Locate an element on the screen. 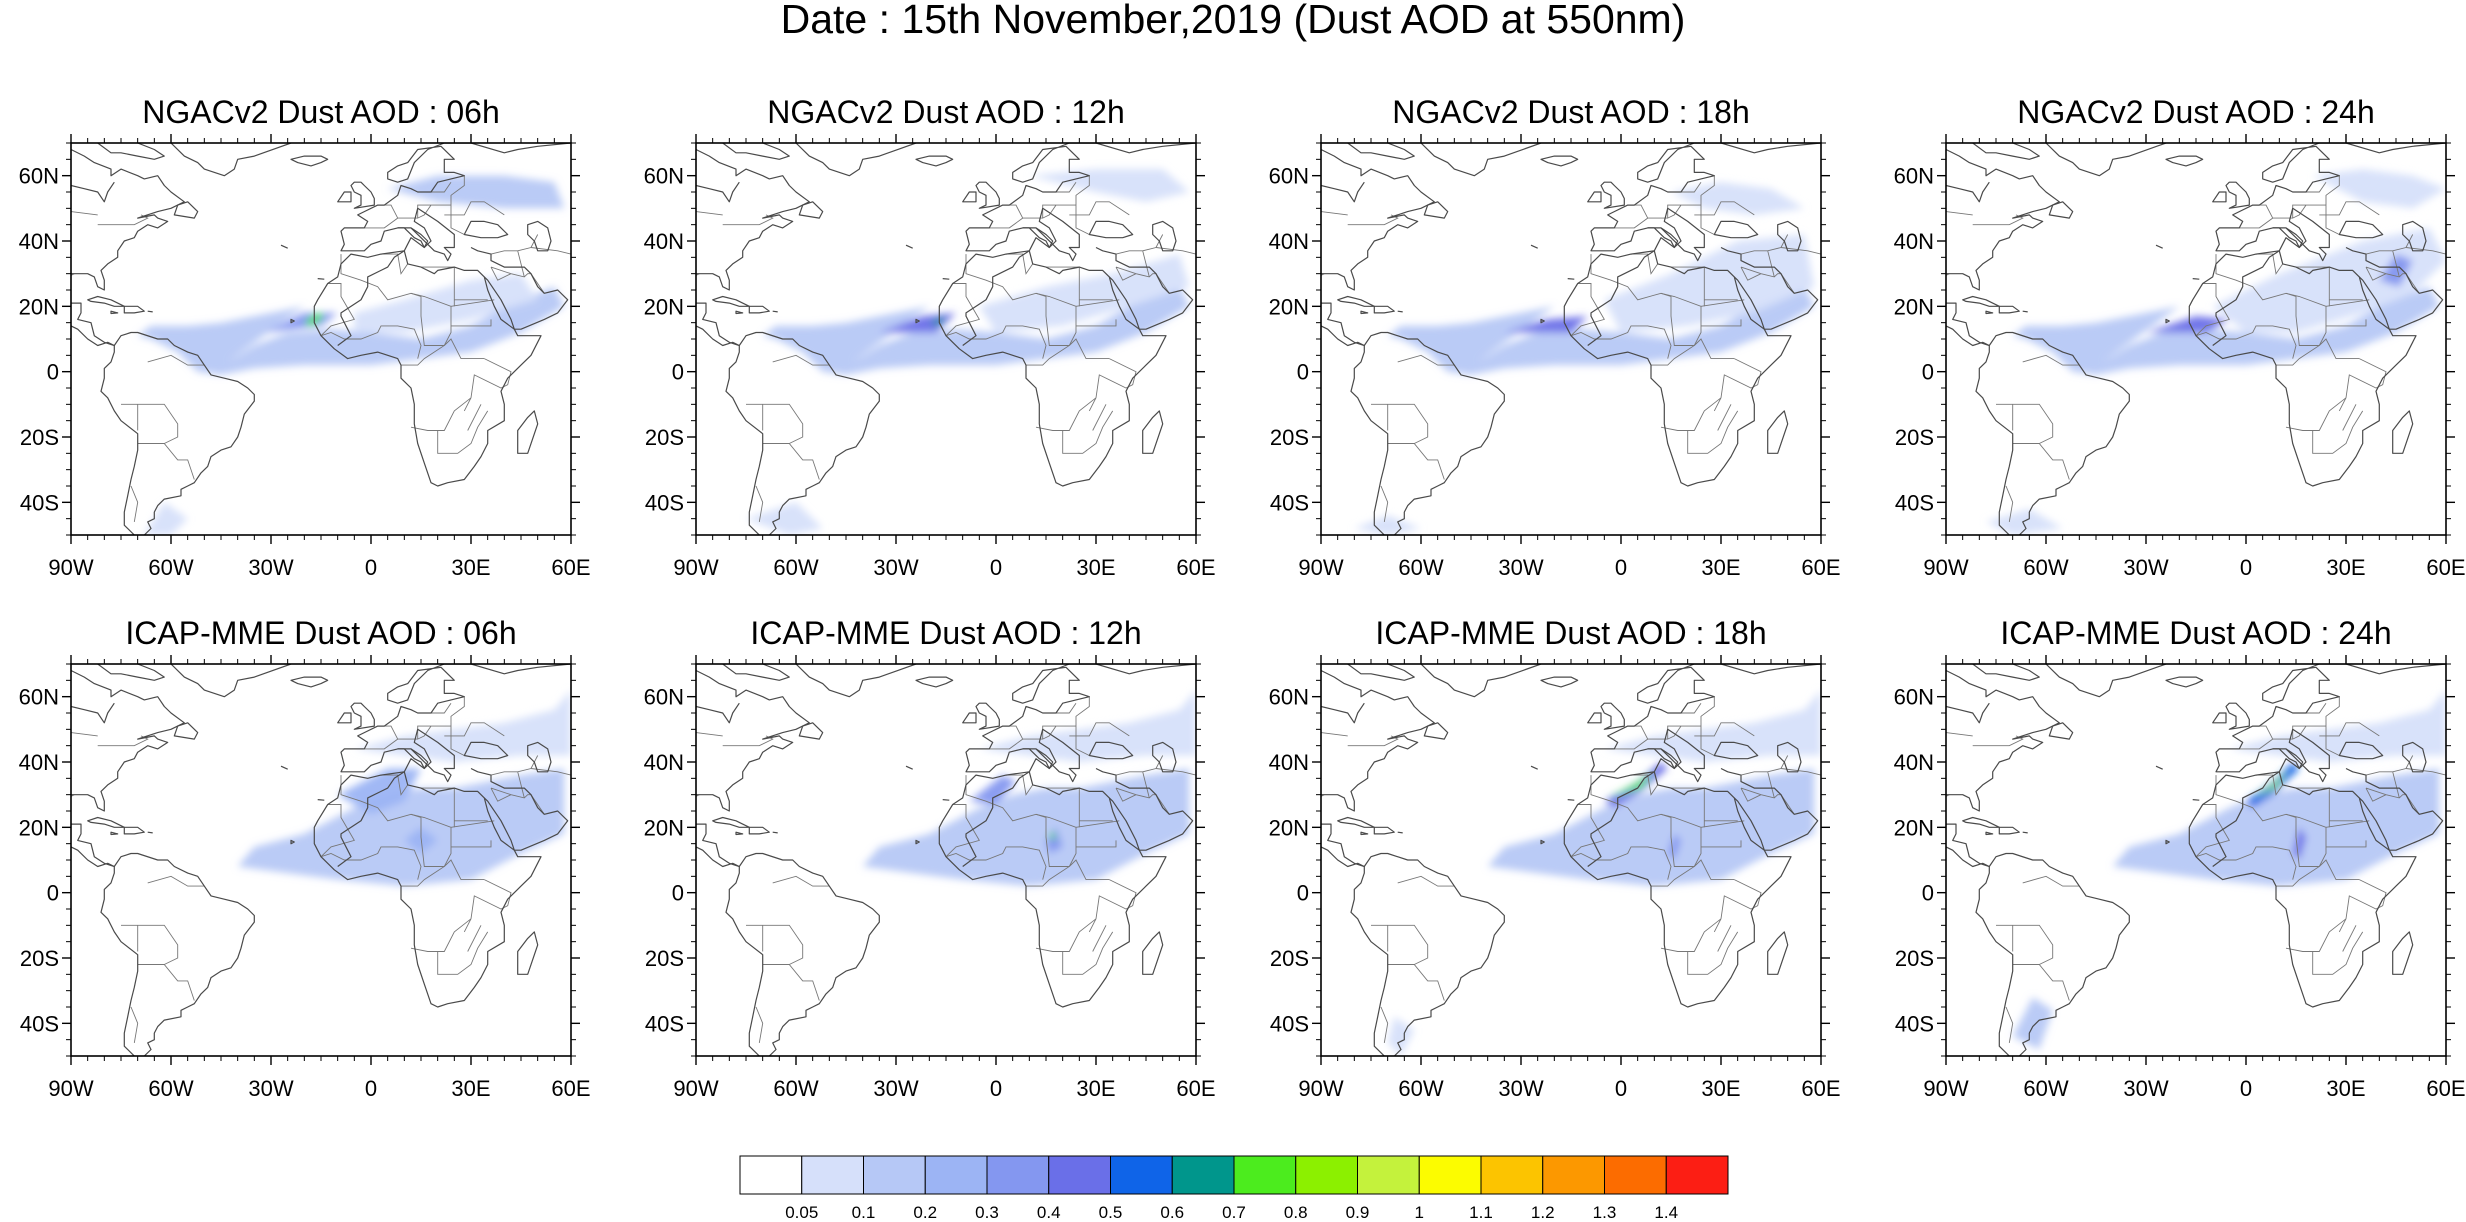 This screenshot has width=2466, height=1222. colorbar-tick-label: 0.9 is located at coordinates (1358, 1212).